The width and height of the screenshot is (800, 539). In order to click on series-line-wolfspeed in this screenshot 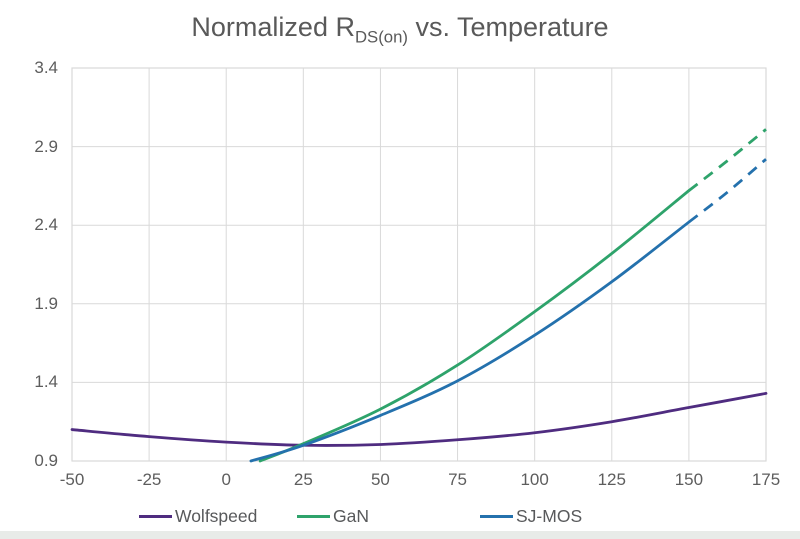, I will do `click(419, 419)`.